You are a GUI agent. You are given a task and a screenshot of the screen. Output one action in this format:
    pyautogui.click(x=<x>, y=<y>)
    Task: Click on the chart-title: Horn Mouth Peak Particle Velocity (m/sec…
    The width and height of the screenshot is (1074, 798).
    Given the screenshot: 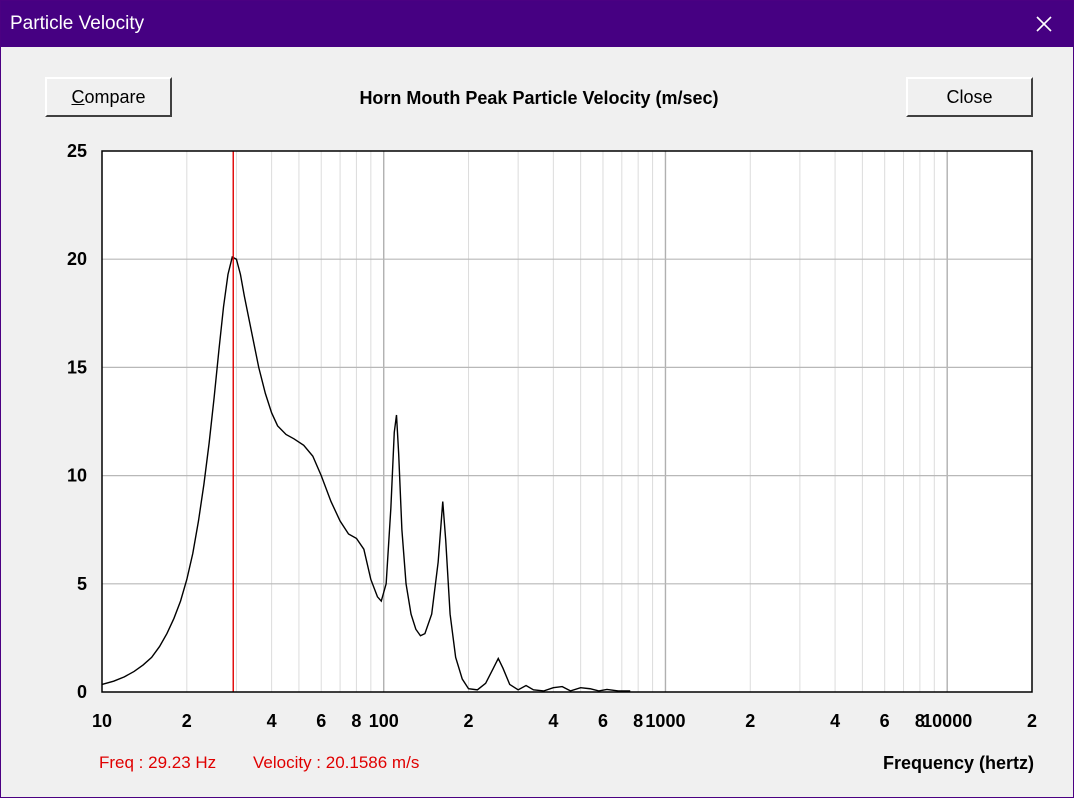 What is the action you would take?
    pyautogui.click(x=539, y=98)
    